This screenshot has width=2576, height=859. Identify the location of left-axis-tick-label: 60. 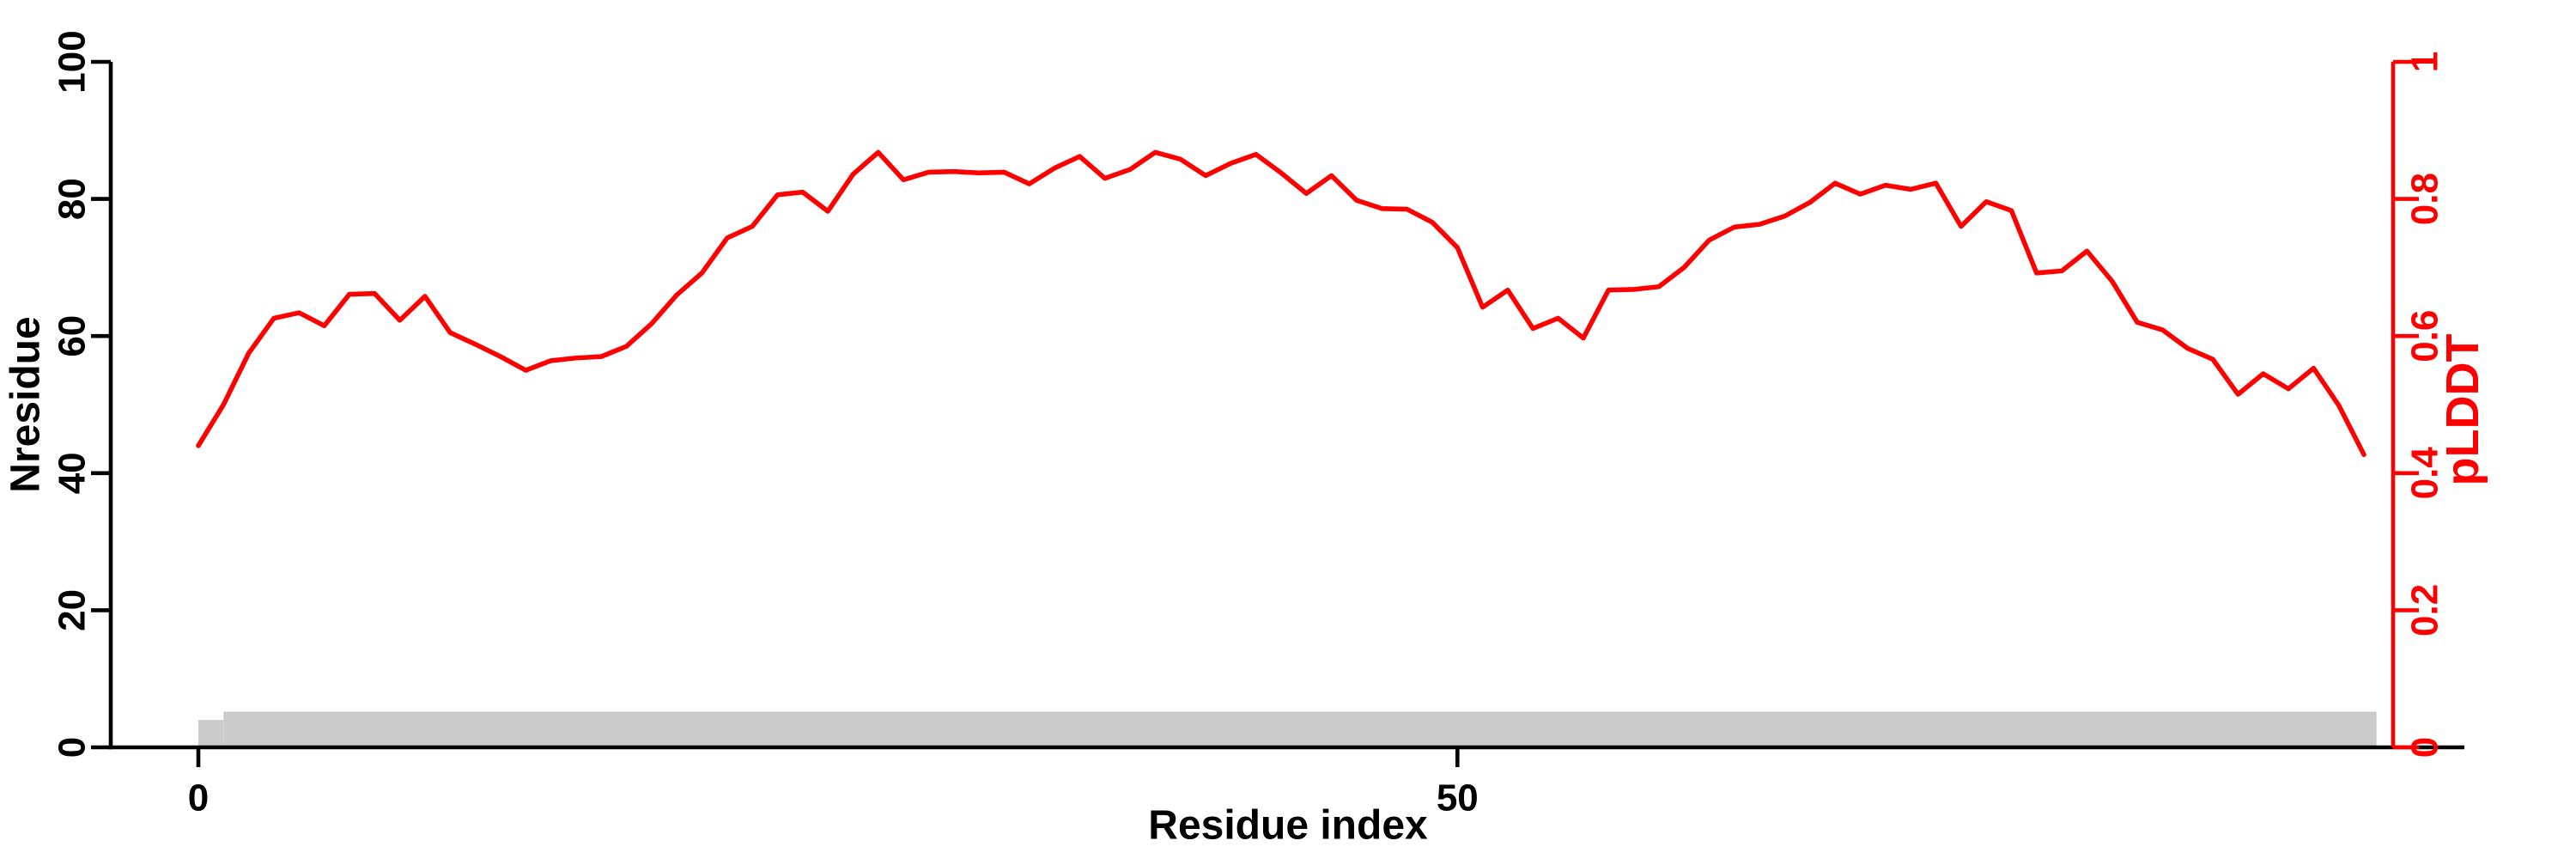
(73, 336).